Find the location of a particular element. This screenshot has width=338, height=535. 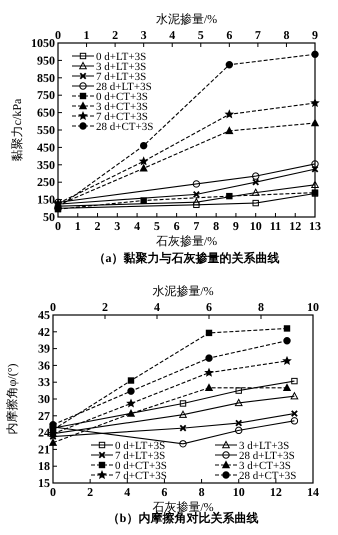

x2-tick-label: 10 is located at coordinates (313, 307).